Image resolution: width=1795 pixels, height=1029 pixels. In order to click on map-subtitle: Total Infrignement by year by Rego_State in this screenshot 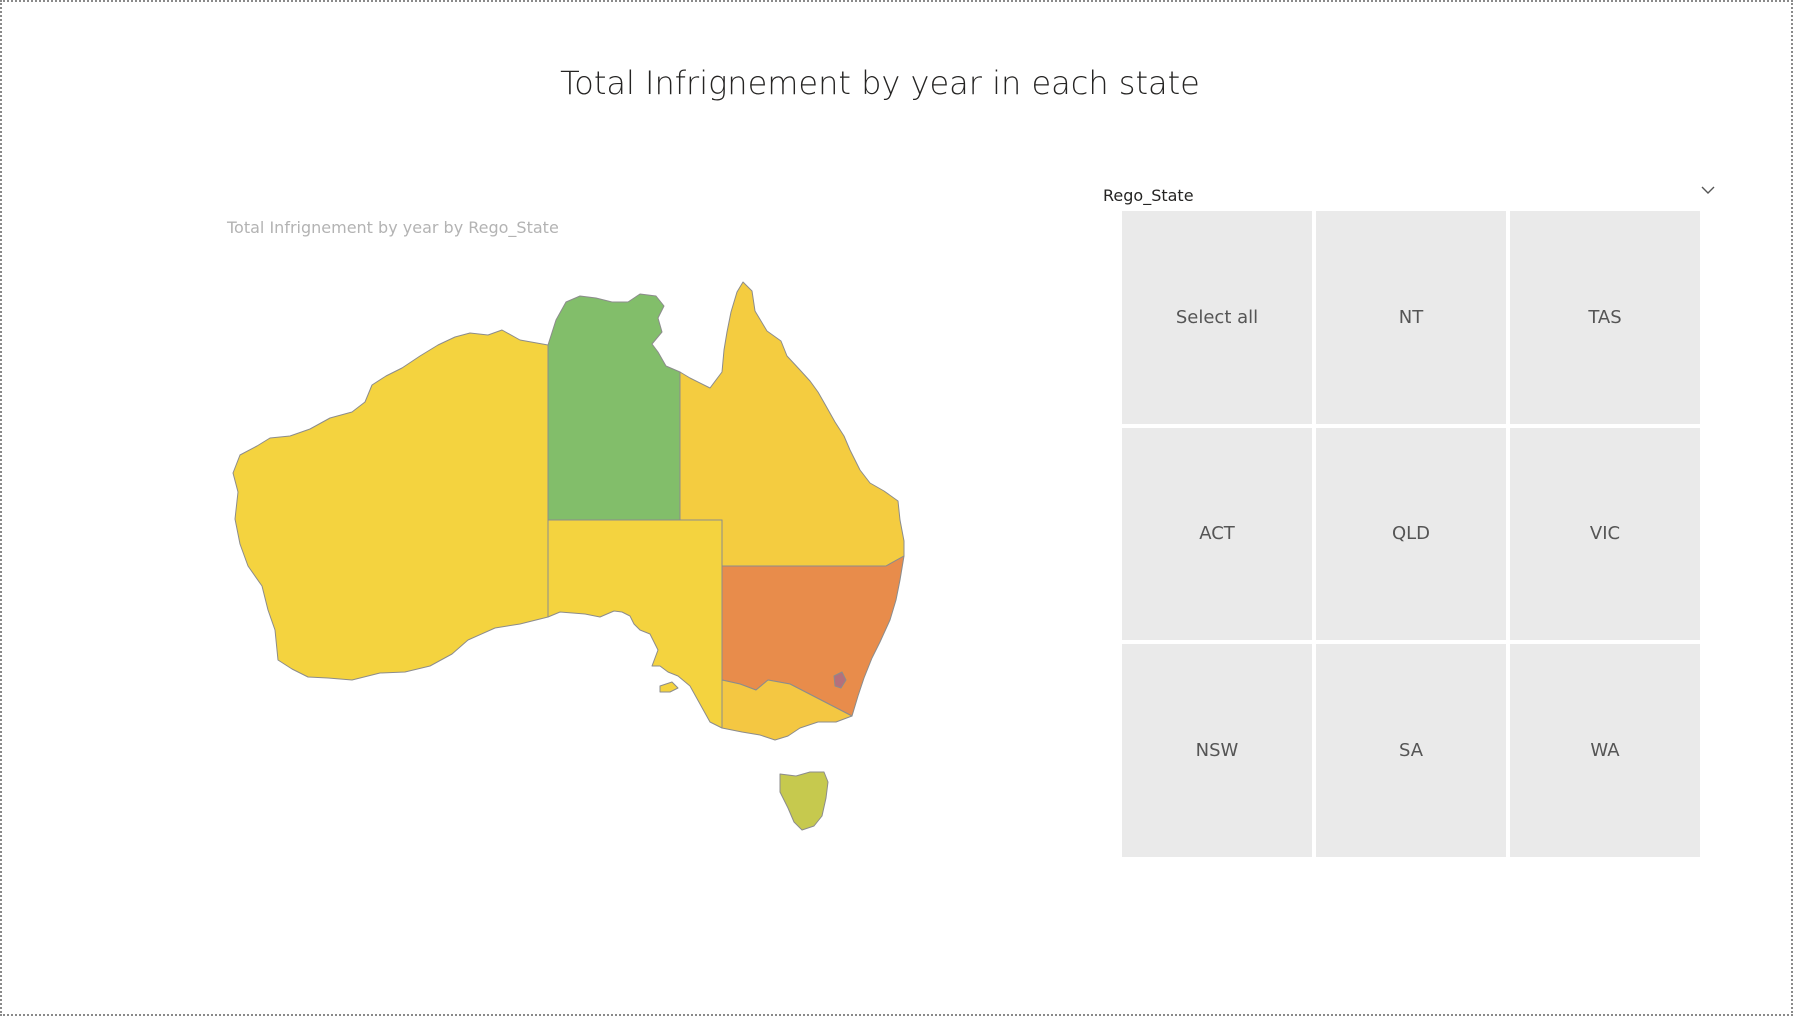, I will do `click(393, 227)`.